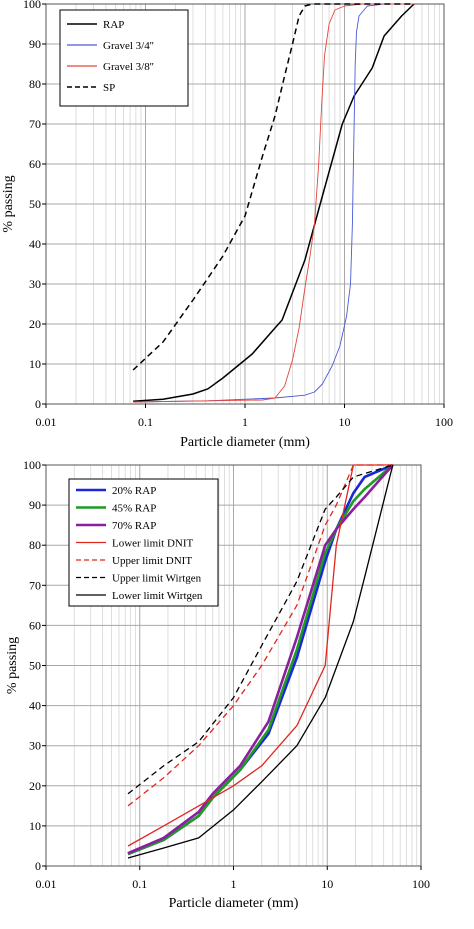  I want to click on legend-label: Lower limit DNIT, so click(153, 544).